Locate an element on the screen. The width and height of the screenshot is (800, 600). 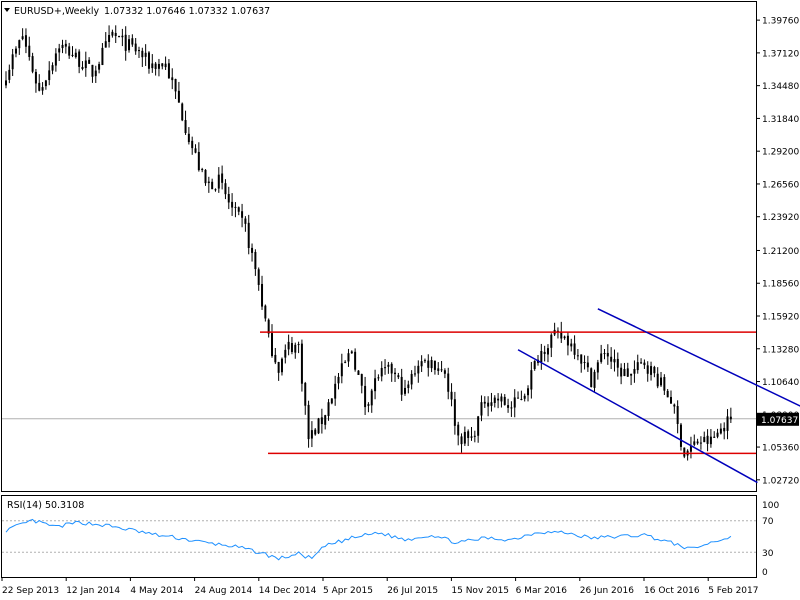
price-tick-label: 1.37120 is located at coordinates (780, 54).